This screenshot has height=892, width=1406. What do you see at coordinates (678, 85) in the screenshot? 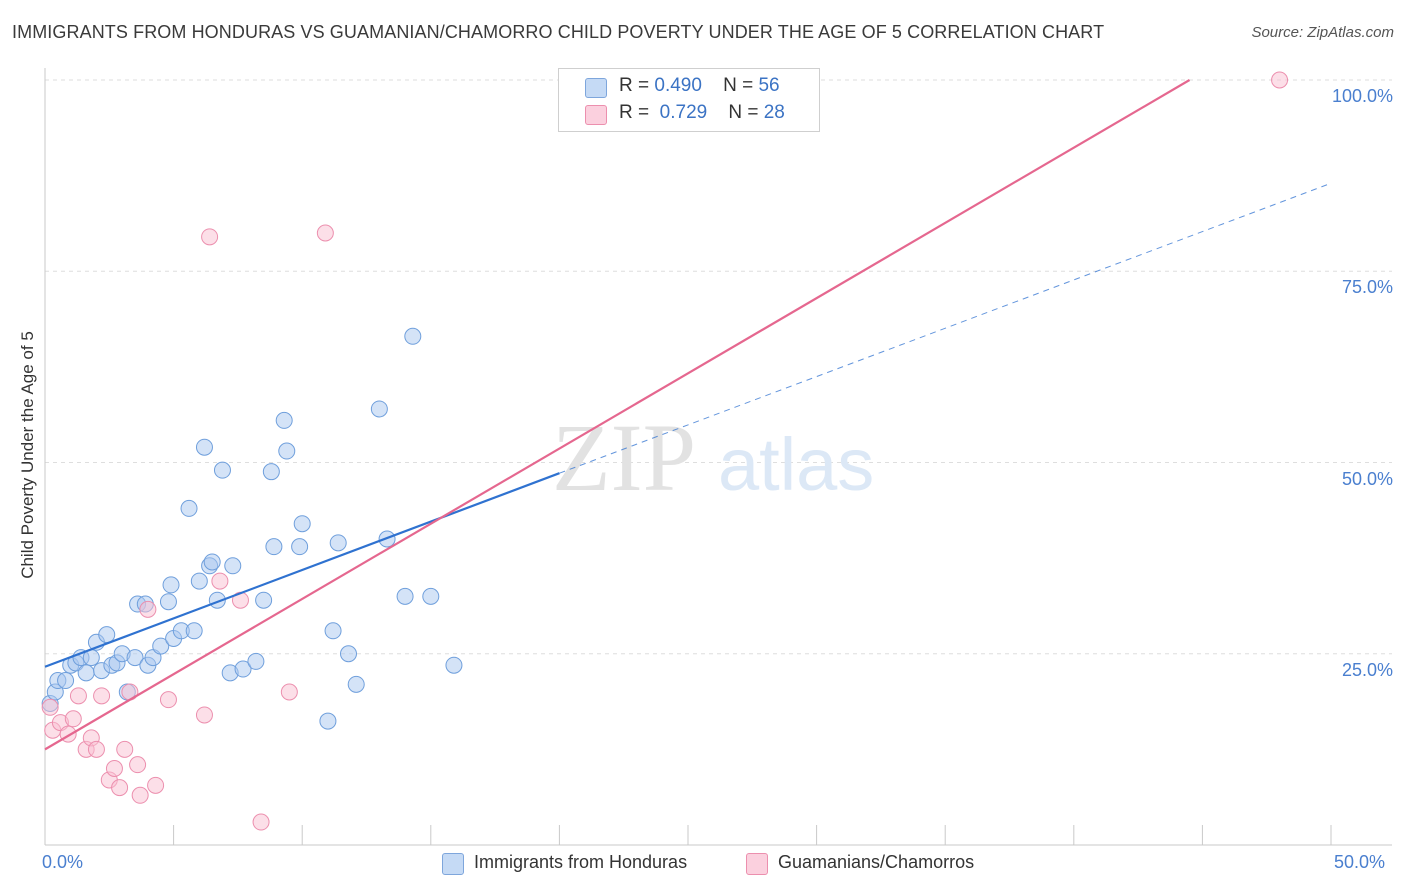
I see `legend-r-value: 0.490` at bounding box center [678, 85].